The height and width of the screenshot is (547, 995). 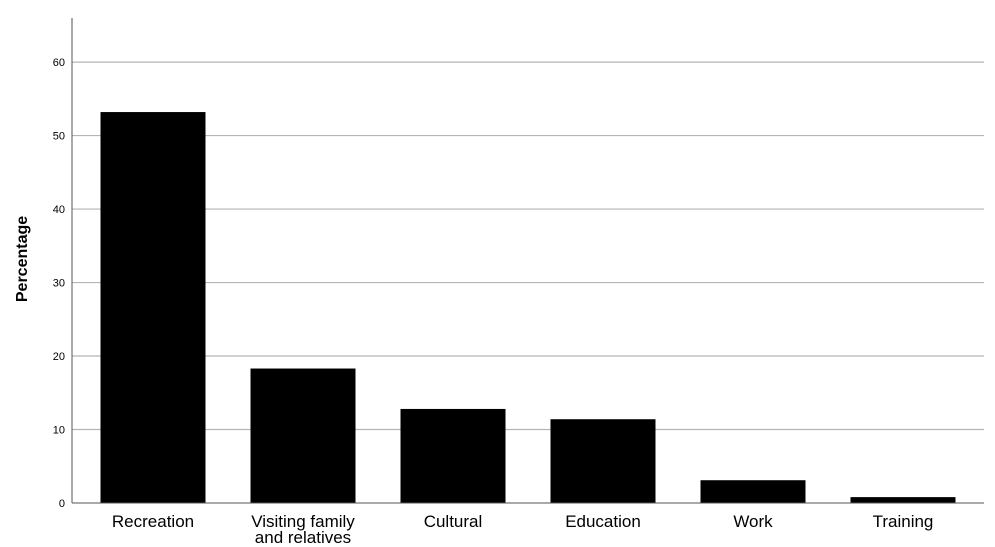 I want to click on category-label: Cultural, so click(x=453, y=521).